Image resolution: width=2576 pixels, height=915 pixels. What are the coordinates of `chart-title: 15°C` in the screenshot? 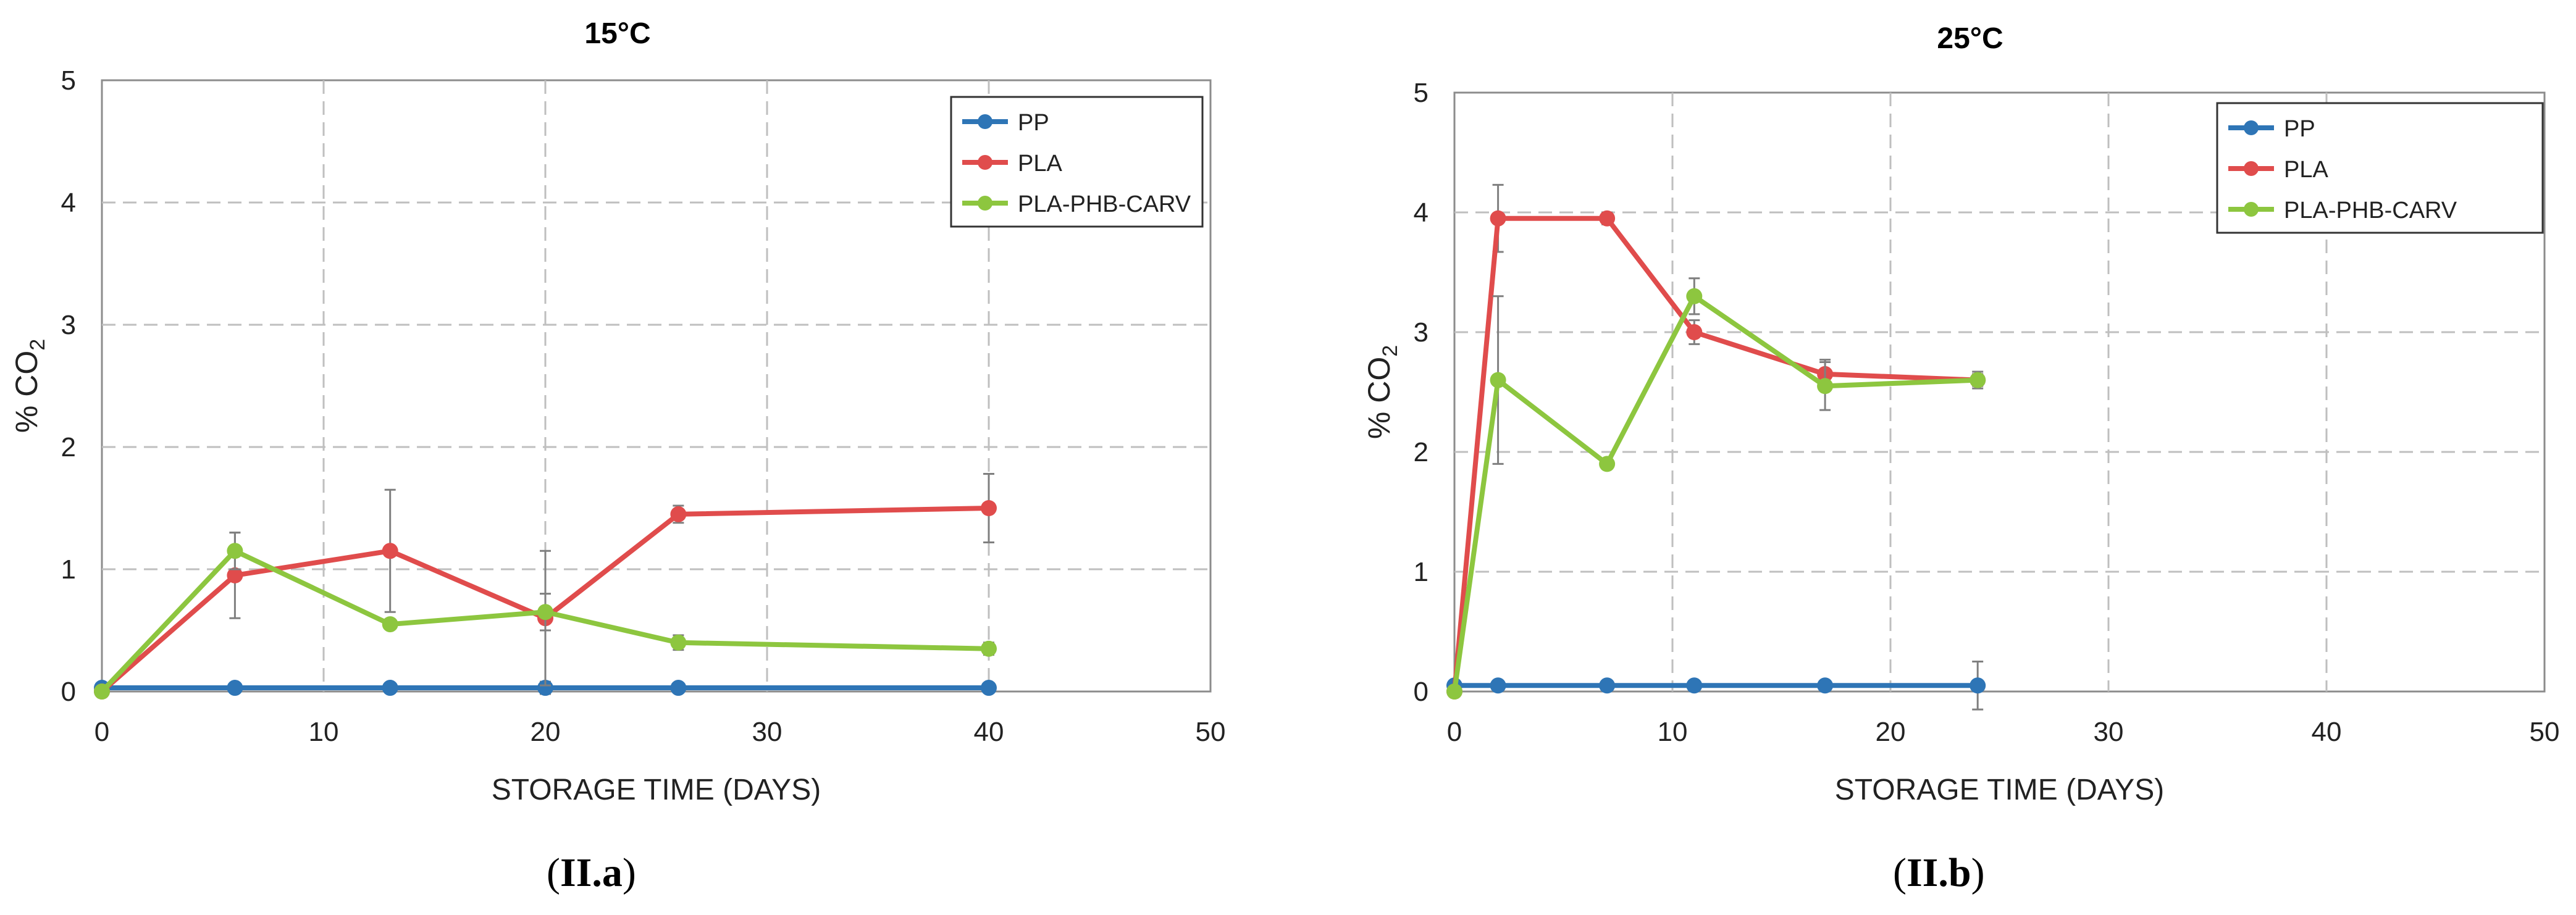 It's located at (617, 33).